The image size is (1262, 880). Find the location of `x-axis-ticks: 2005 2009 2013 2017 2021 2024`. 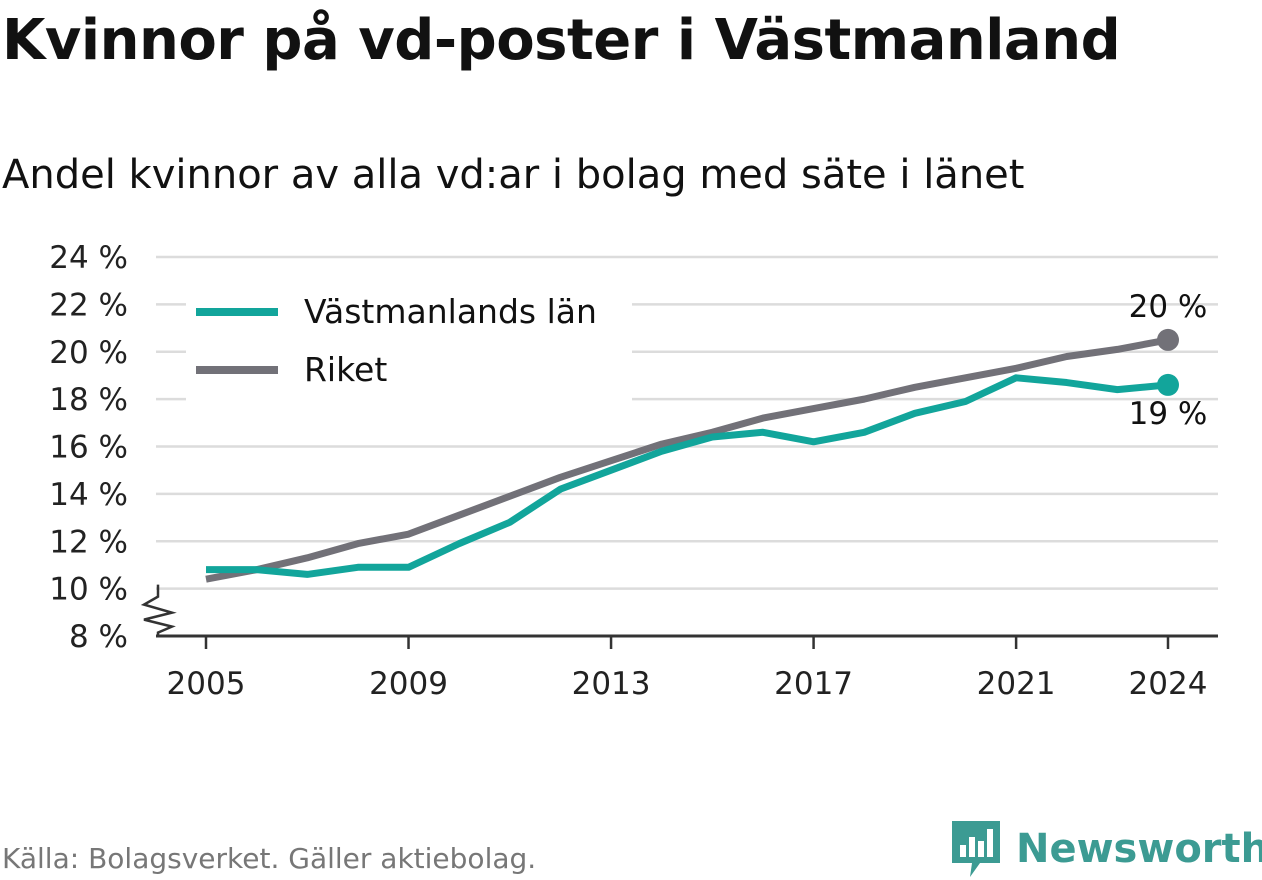

x-axis-ticks: 2005 2009 2013 2017 2021 2024 is located at coordinates (687, 669).